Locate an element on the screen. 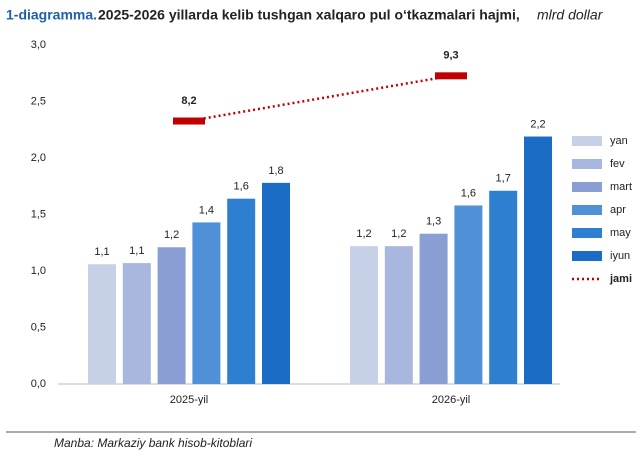 This screenshot has height=457, width=642. y-tick-label: 1,0 is located at coordinates (38, 271).